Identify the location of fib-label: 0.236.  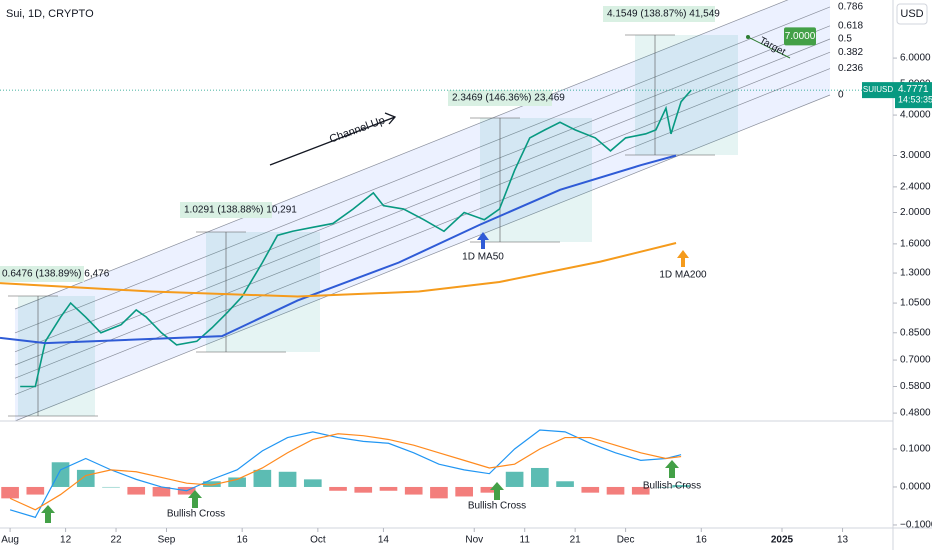
(850, 68).